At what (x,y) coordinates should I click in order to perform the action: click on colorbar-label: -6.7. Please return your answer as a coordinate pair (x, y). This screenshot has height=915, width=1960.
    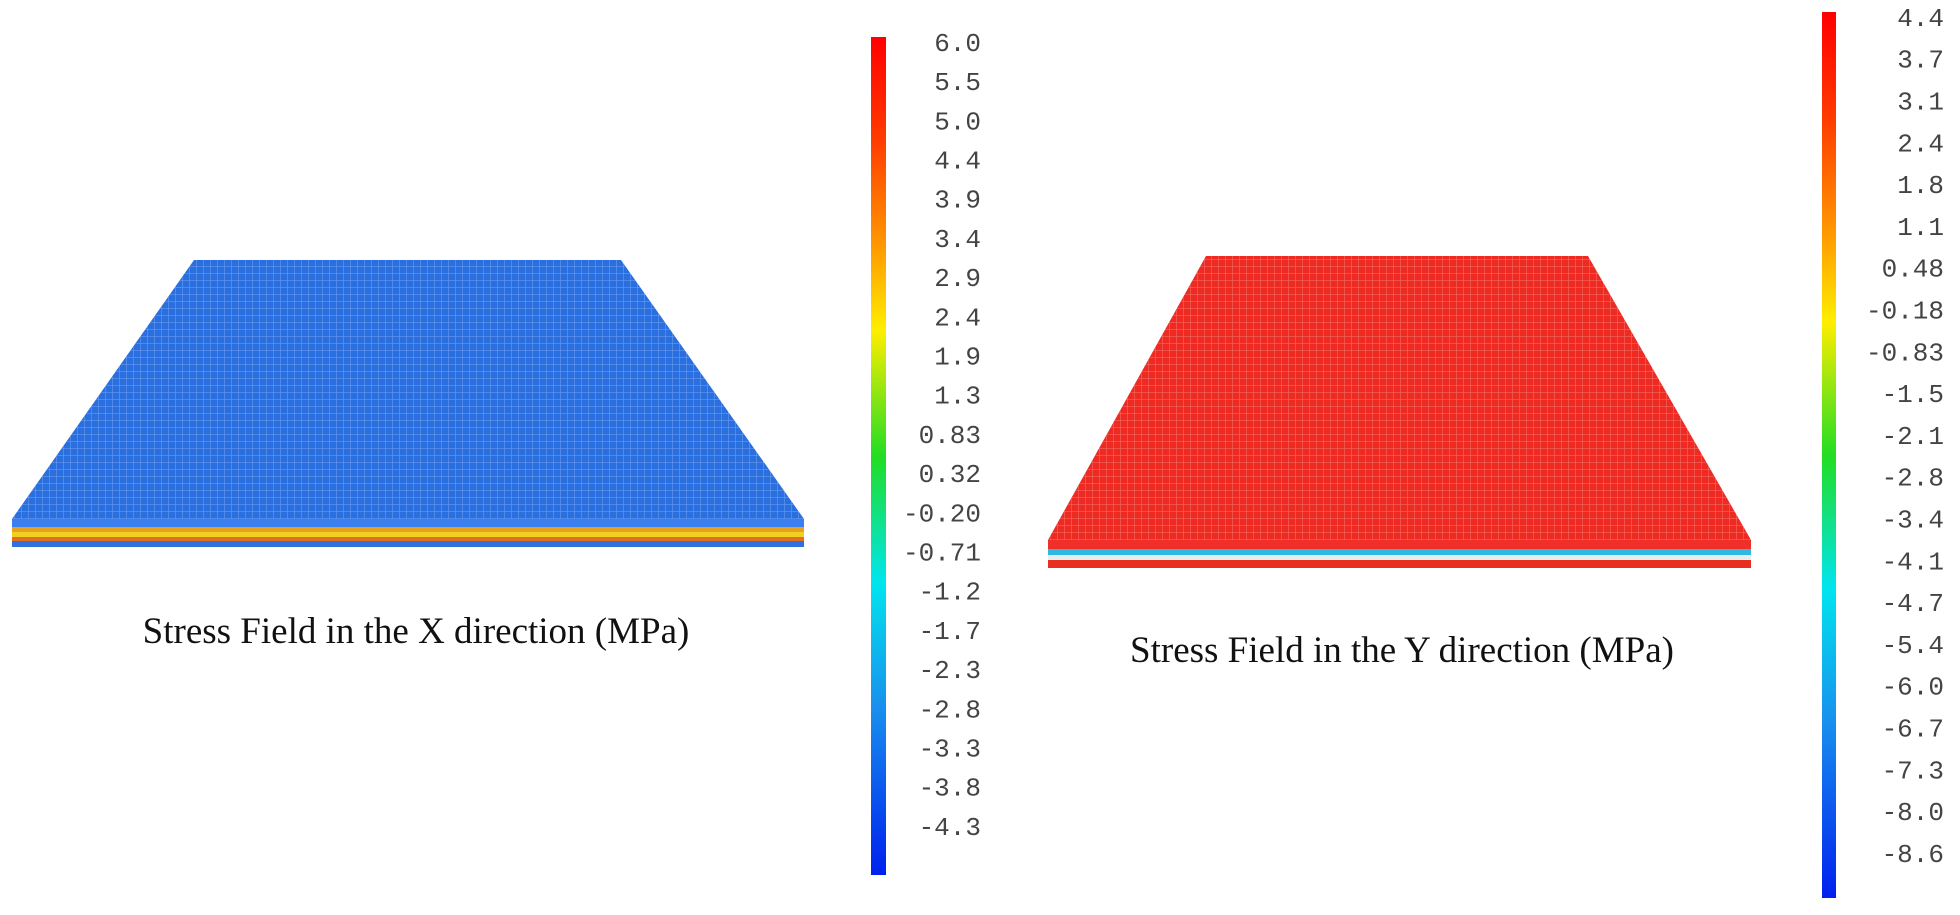
    Looking at the image, I should click on (1913, 729).